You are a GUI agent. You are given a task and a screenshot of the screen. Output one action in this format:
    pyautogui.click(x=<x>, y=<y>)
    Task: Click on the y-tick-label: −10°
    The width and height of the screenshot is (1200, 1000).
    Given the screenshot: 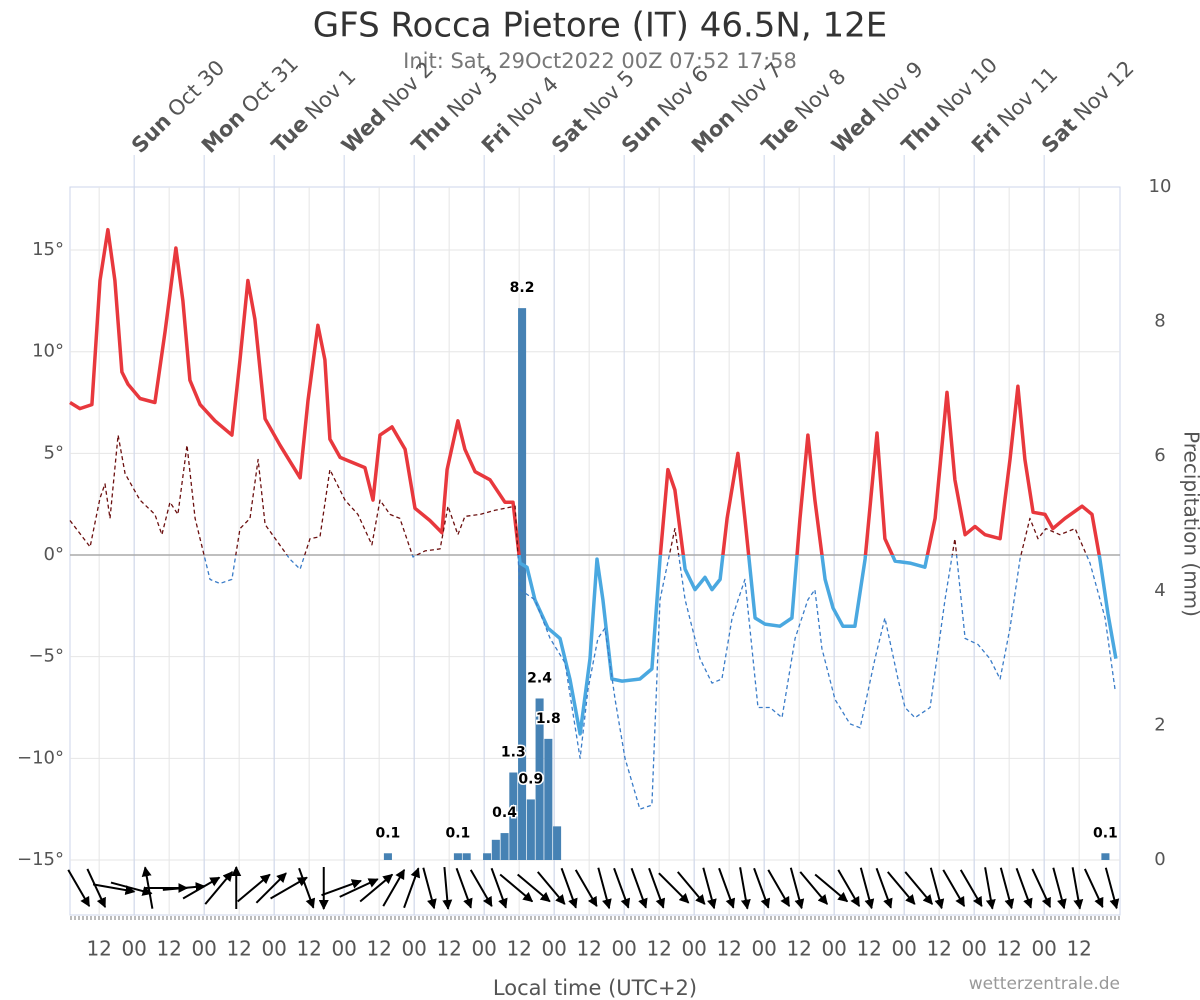 What is the action you would take?
    pyautogui.click(x=40, y=757)
    